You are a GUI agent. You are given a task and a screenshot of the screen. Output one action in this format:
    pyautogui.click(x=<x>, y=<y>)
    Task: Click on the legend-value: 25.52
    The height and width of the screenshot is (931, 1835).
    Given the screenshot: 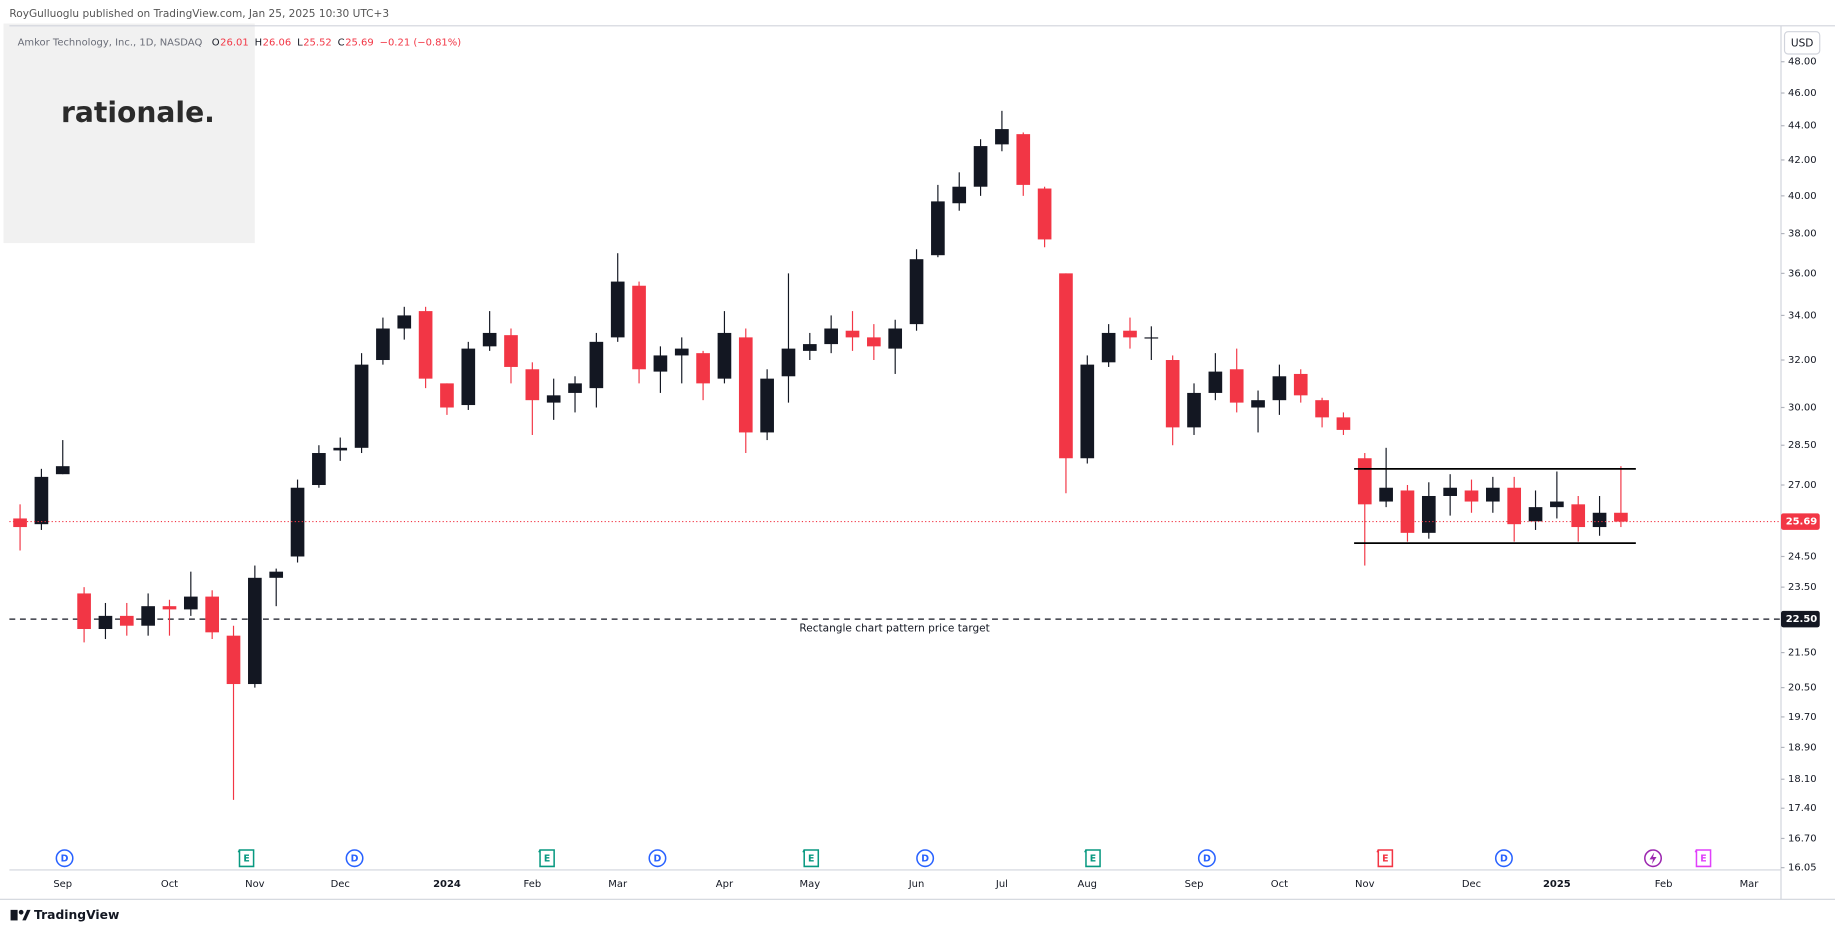 What is the action you would take?
    pyautogui.click(x=317, y=42)
    